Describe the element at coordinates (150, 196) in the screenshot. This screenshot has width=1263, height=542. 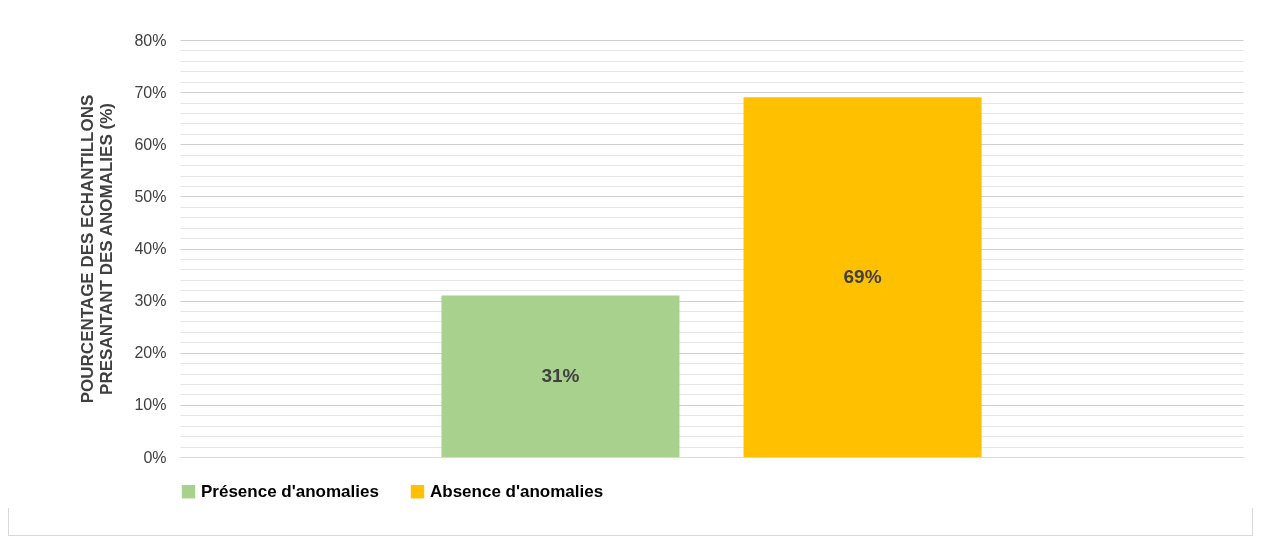
I see `y-tick-label: 50%` at that location.